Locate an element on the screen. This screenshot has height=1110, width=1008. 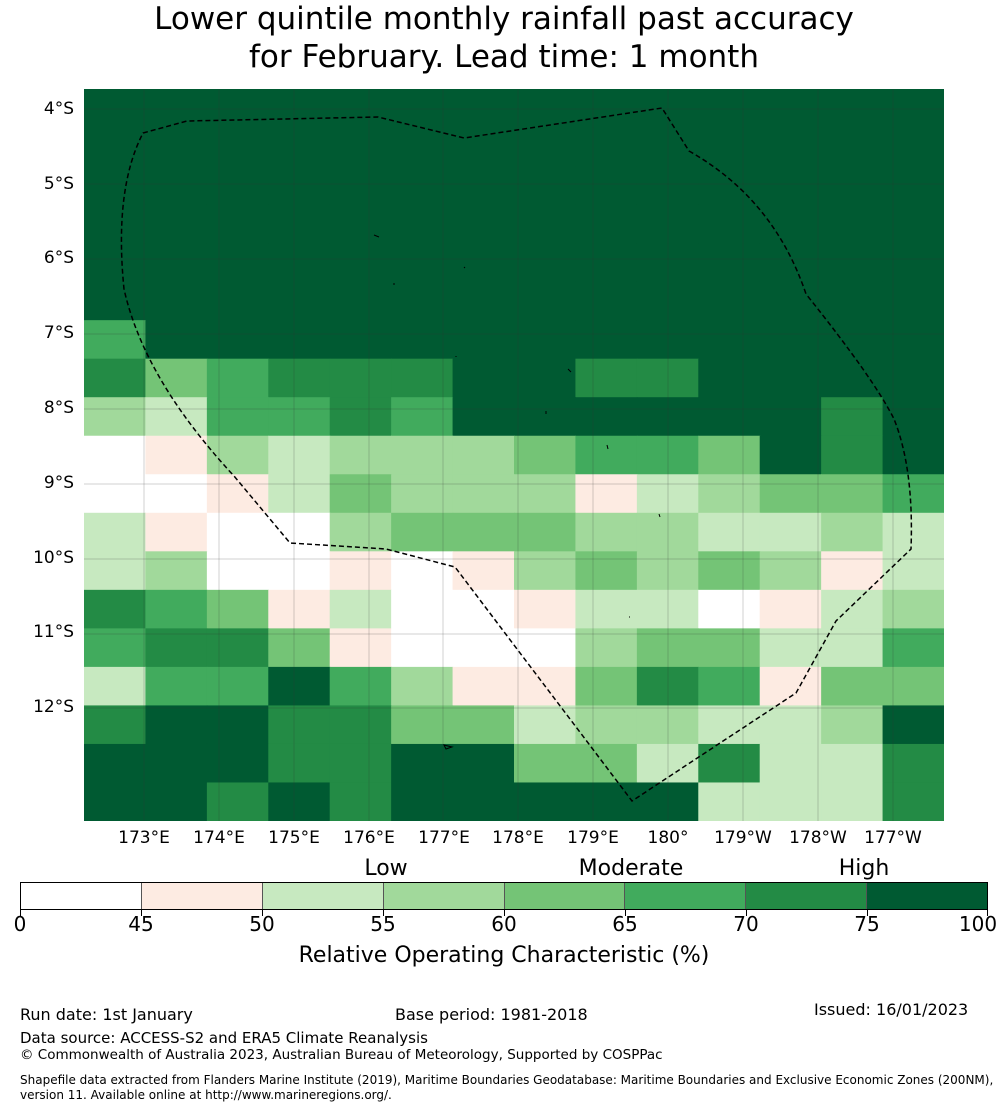
lon-label: 173°E is located at coordinates (144, 838).